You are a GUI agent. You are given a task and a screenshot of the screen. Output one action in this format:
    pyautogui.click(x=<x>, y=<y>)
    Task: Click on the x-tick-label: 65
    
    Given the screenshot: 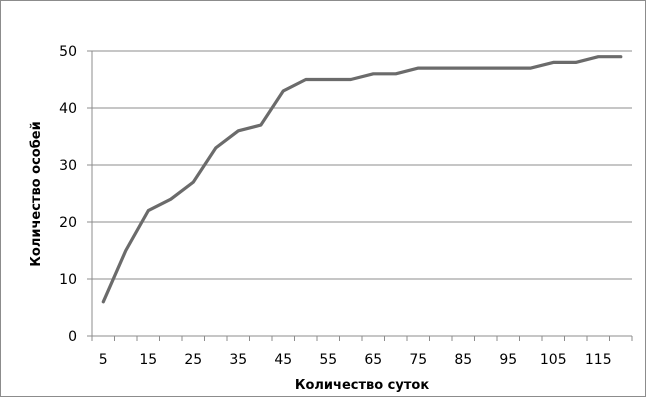 What is the action you would take?
    pyautogui.click(x=373, y=360)
    